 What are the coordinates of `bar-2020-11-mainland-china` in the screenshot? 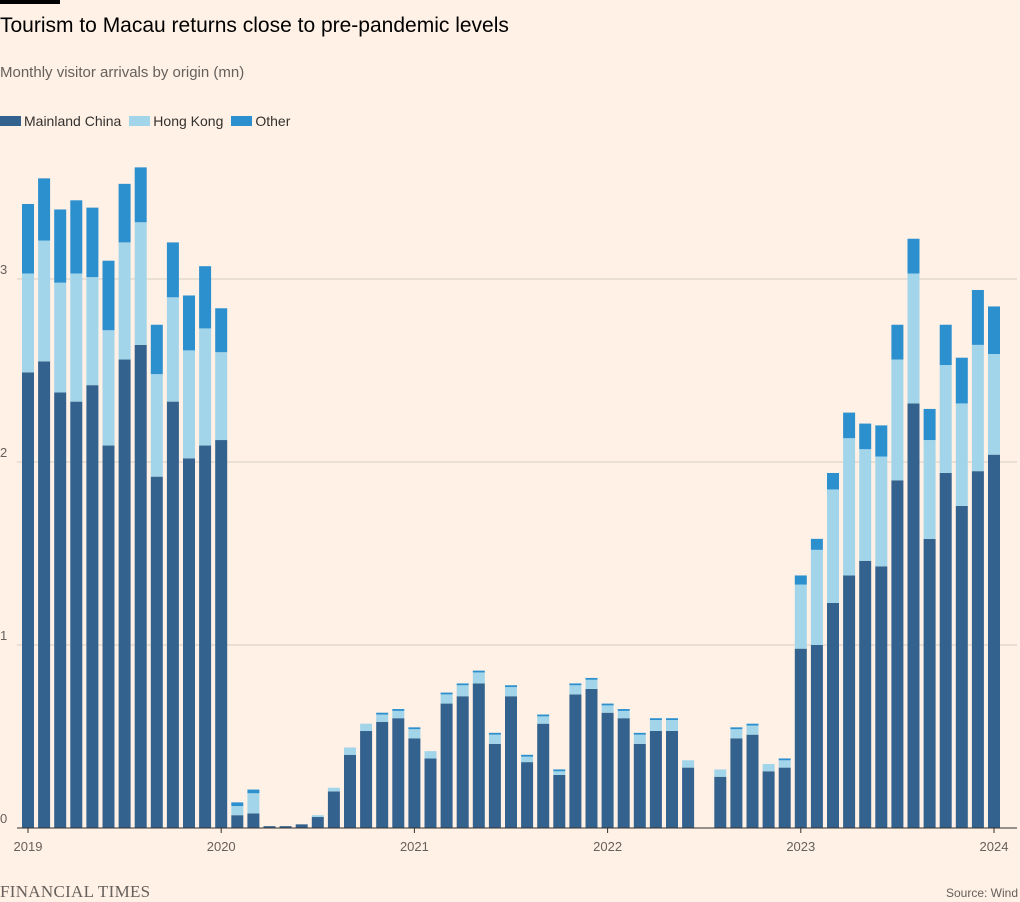 It's located at (382, 774).